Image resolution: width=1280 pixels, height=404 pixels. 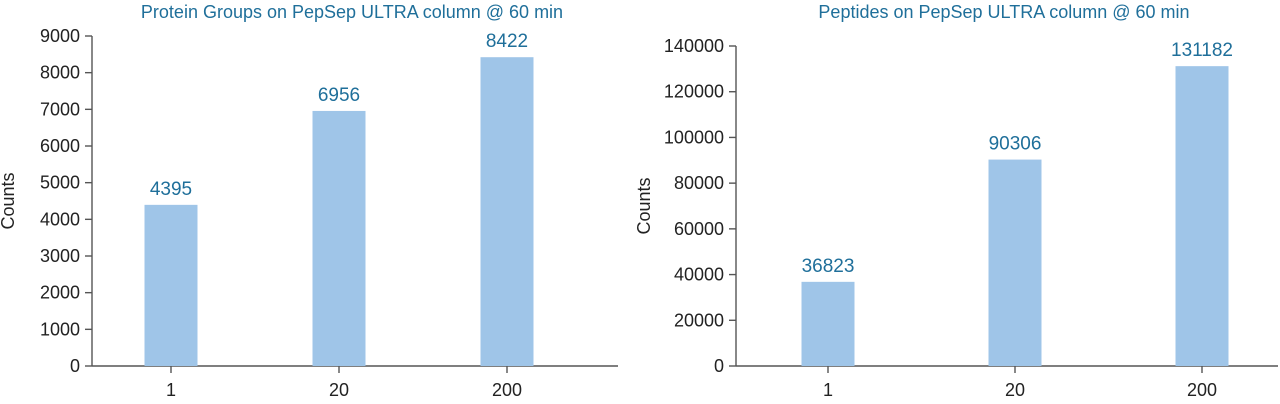 What do you see at coordinates (60, 109) in the screenshot?
I see `y-tick-label: 7000` at bounding box center [60, 109].